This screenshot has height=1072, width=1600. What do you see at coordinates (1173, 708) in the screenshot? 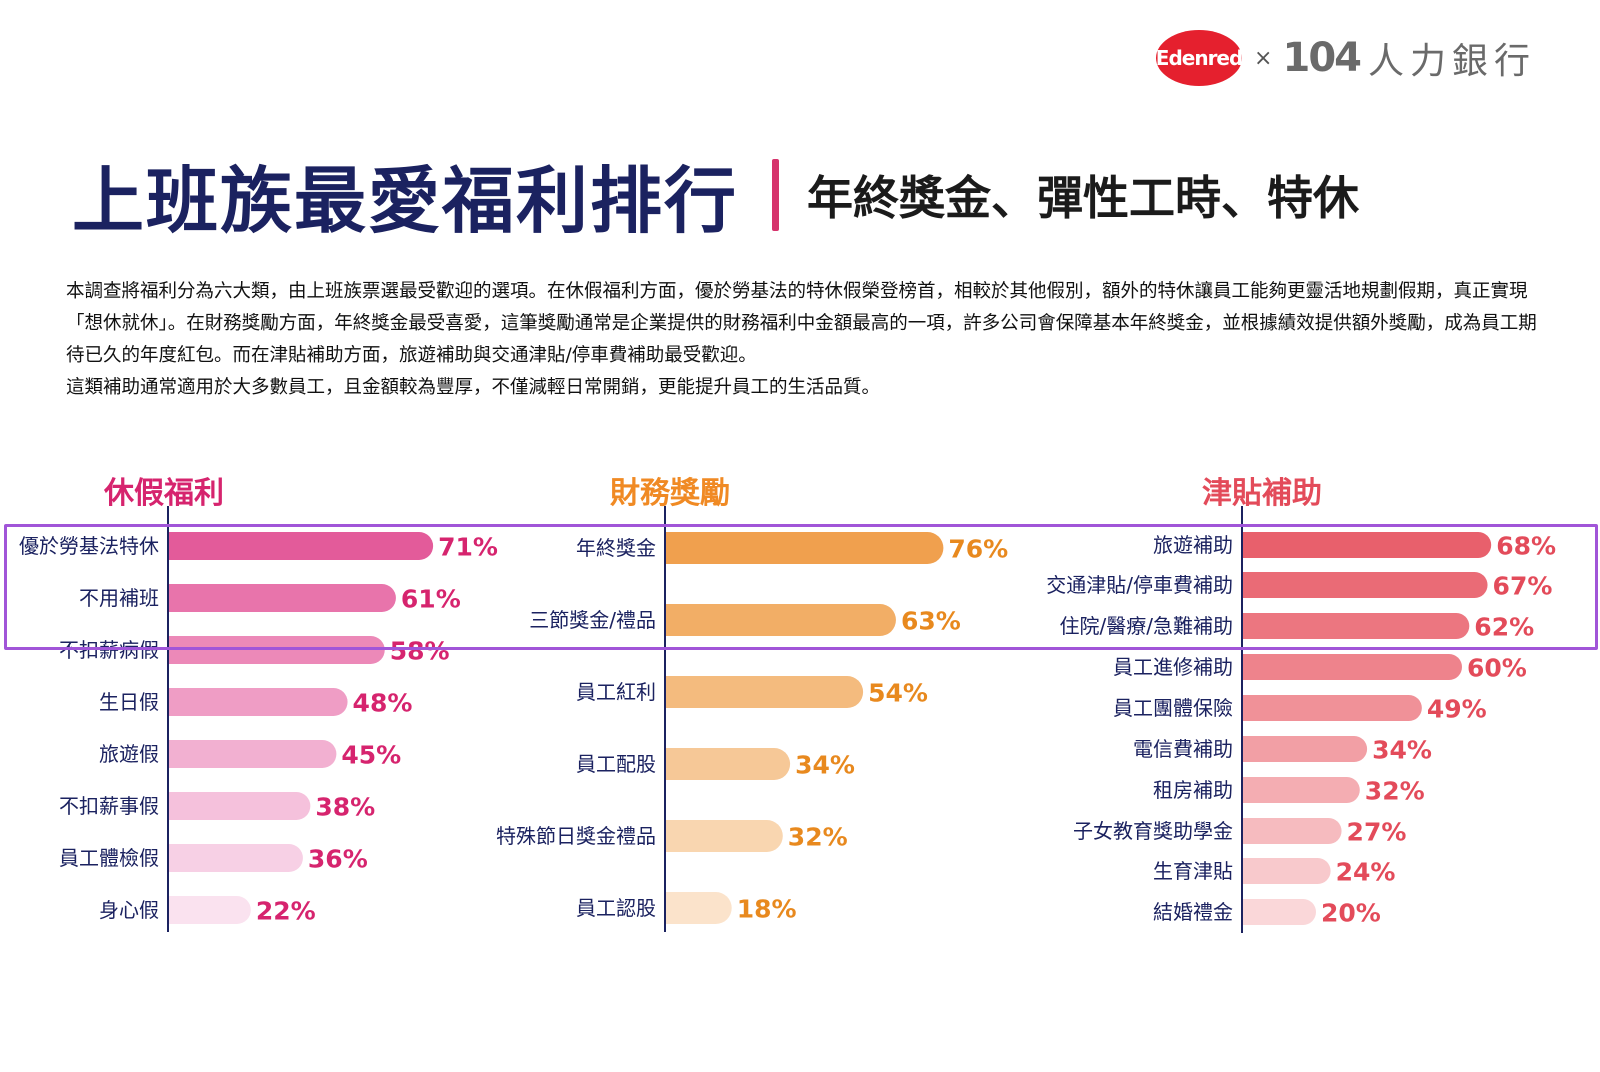
I see `allowance-category-label: 員工團體保險` at bounding box center [1173, 708].